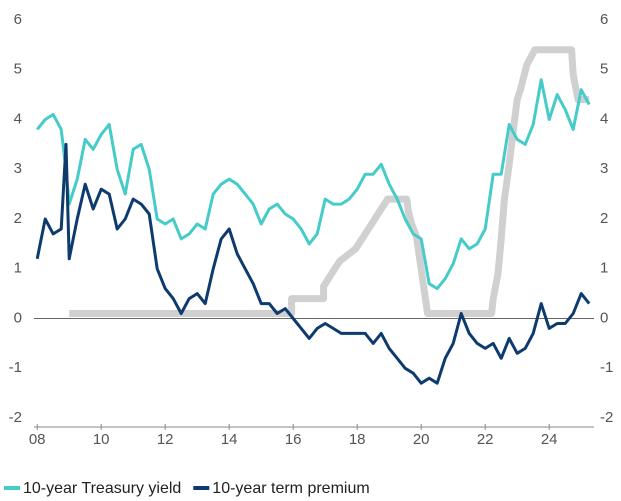 Image resolution: width=621 pixels, height=501 pixels. I want to click on y-tick-label: 0, so click(18, 317).